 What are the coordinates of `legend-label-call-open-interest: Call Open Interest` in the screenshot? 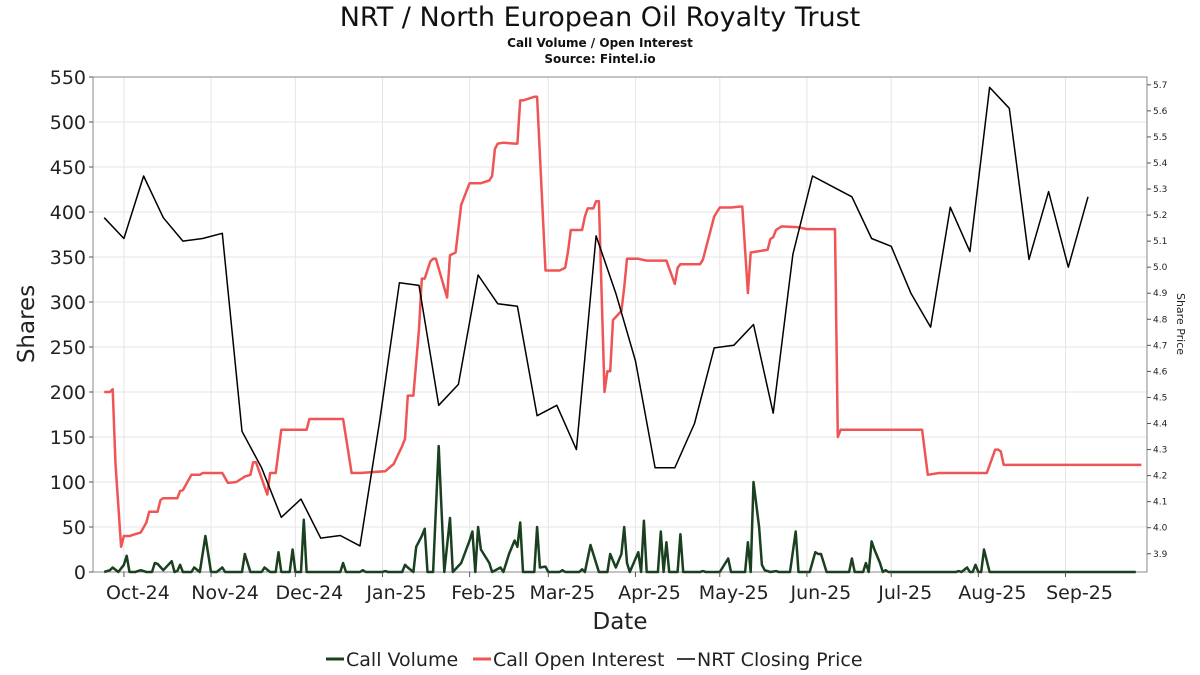 It's located at (579, 660).